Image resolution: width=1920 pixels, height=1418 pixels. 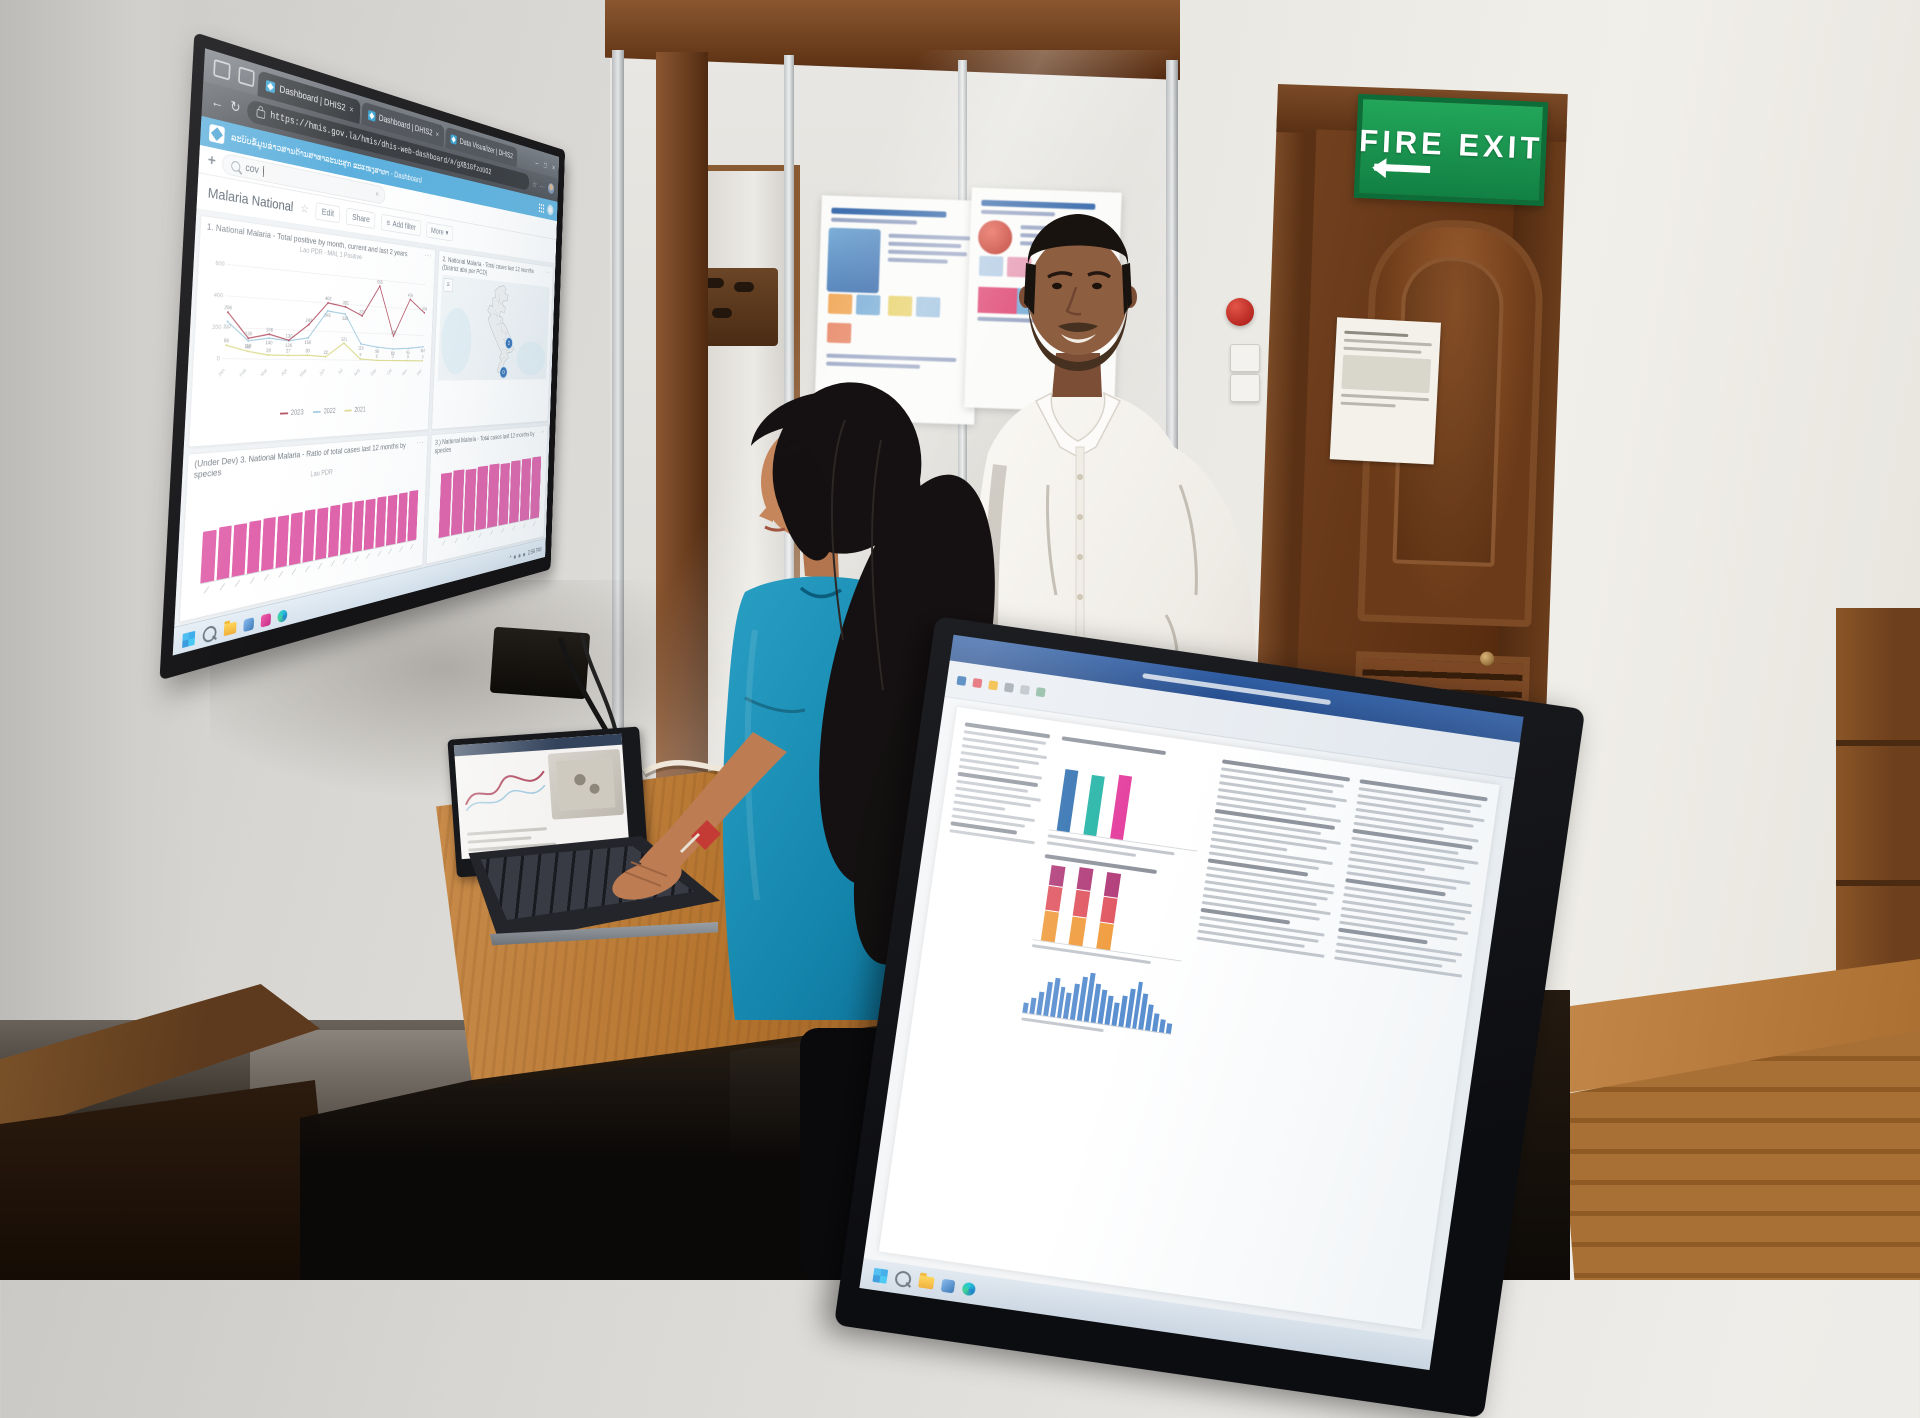 What do you see at coordinates (1073, 301) in the screenshot?
I see `nose` at bounding box center [1073, 301].